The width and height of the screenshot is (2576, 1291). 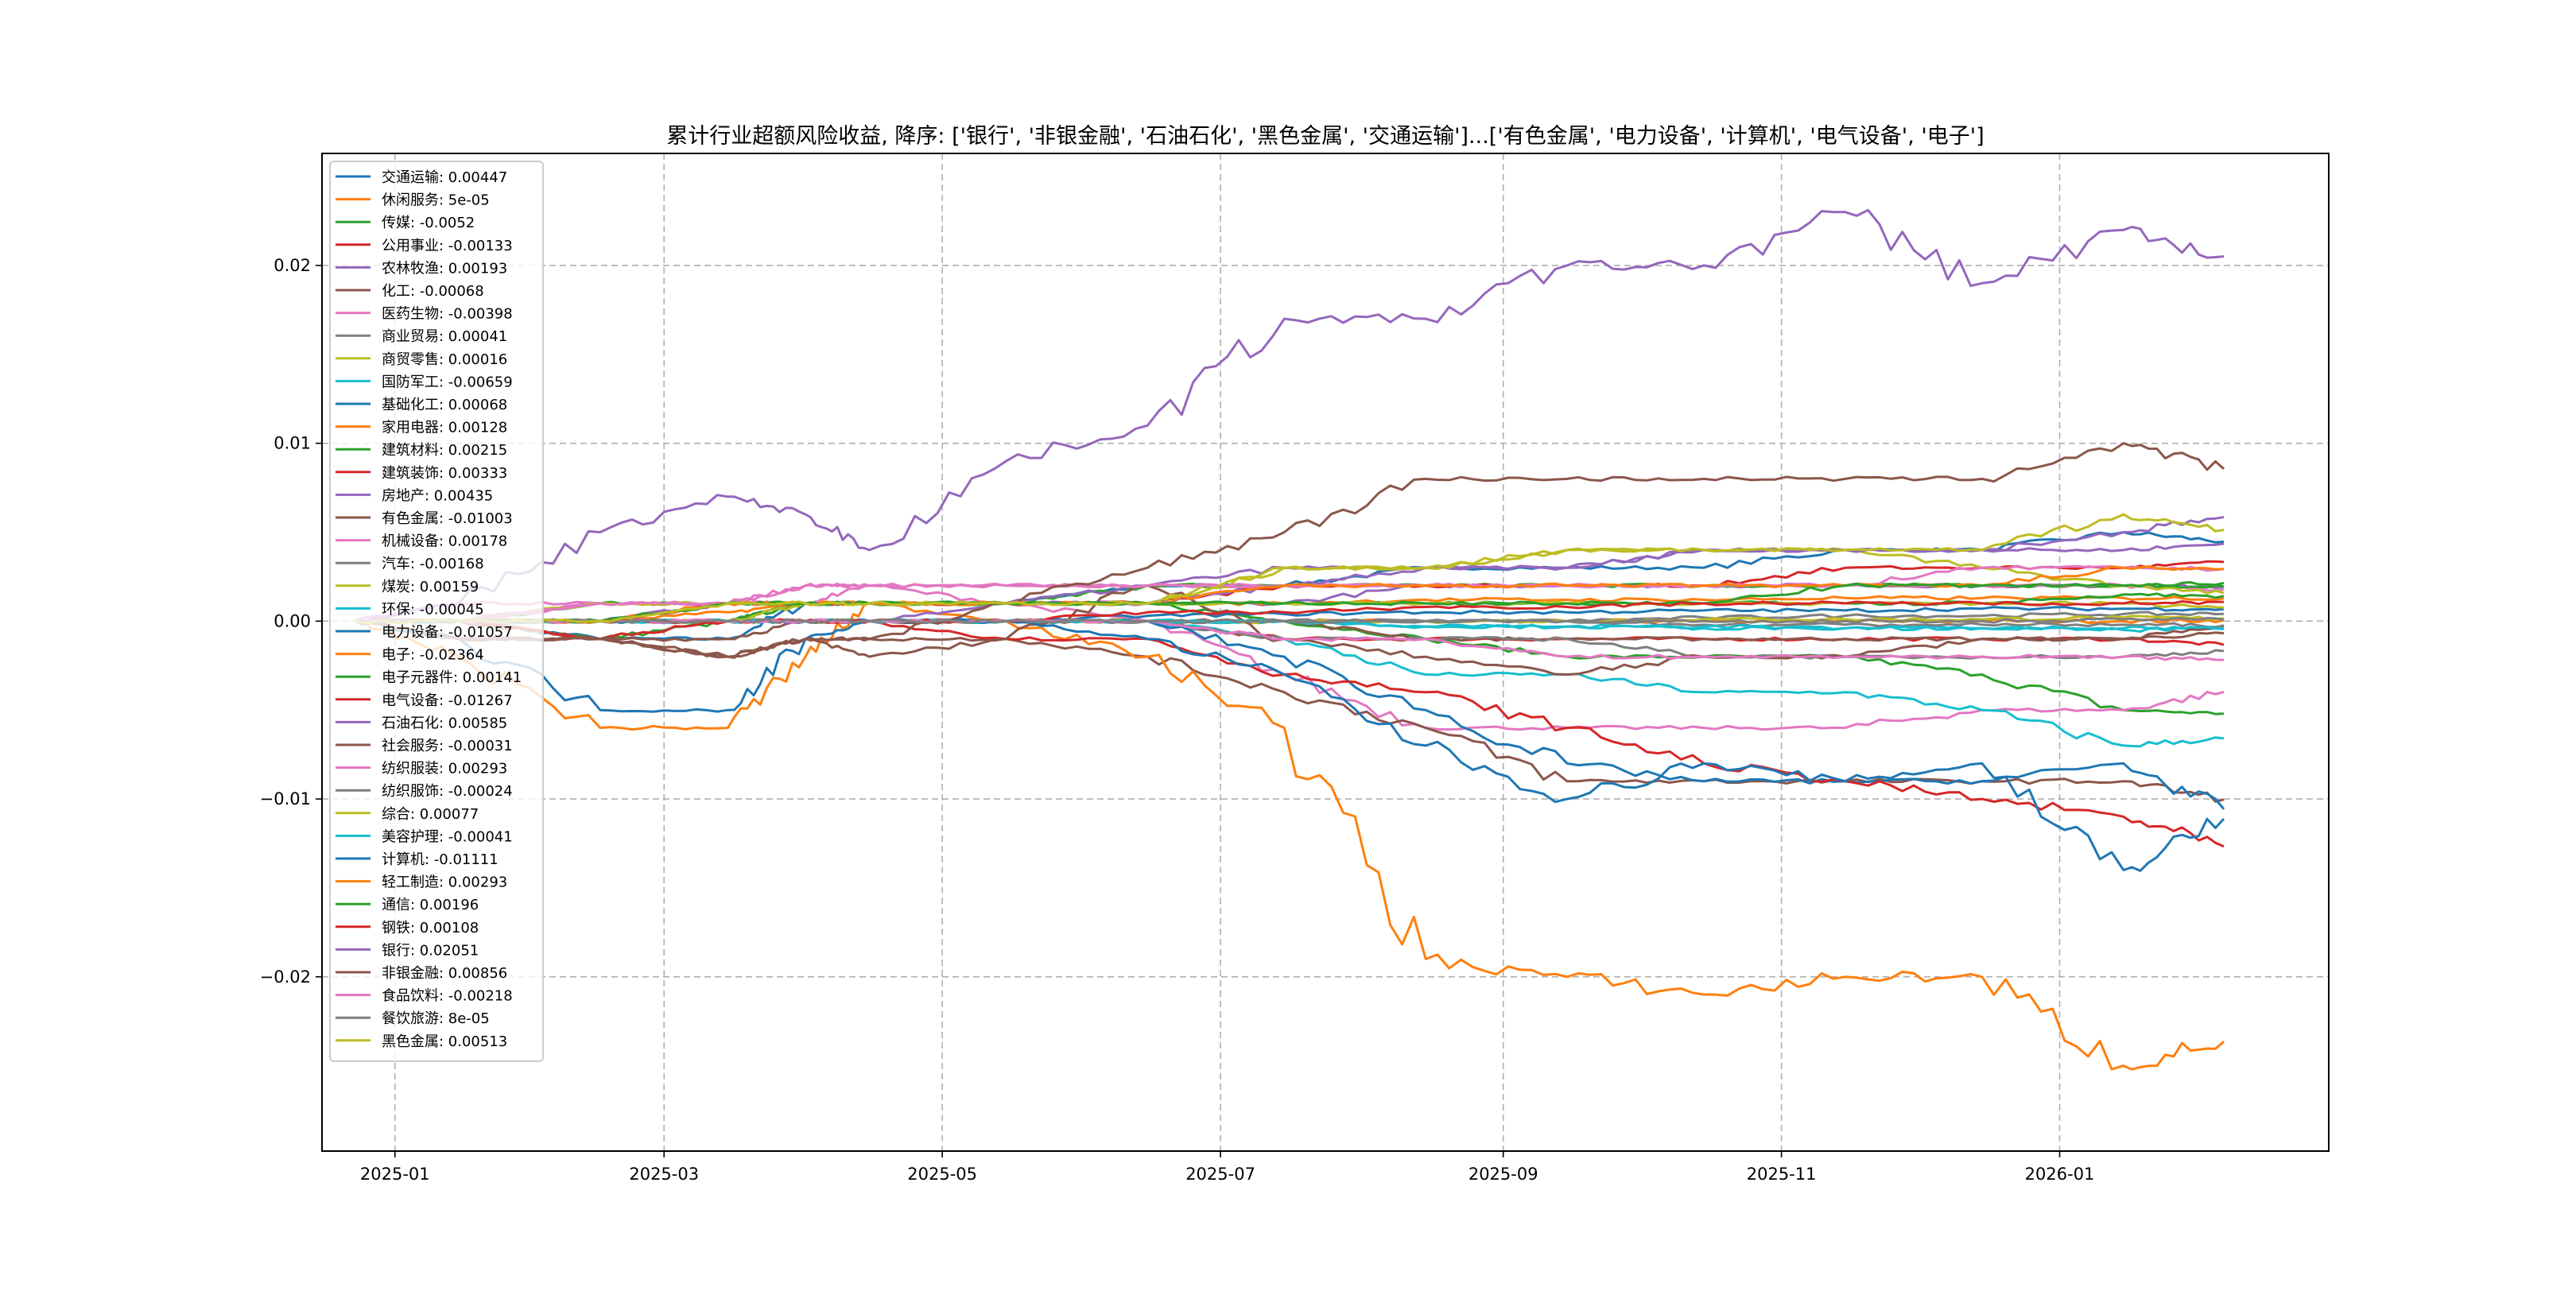 I want to click on legend-item: 交通运输: 0.00447, so click(x=421, y=177).